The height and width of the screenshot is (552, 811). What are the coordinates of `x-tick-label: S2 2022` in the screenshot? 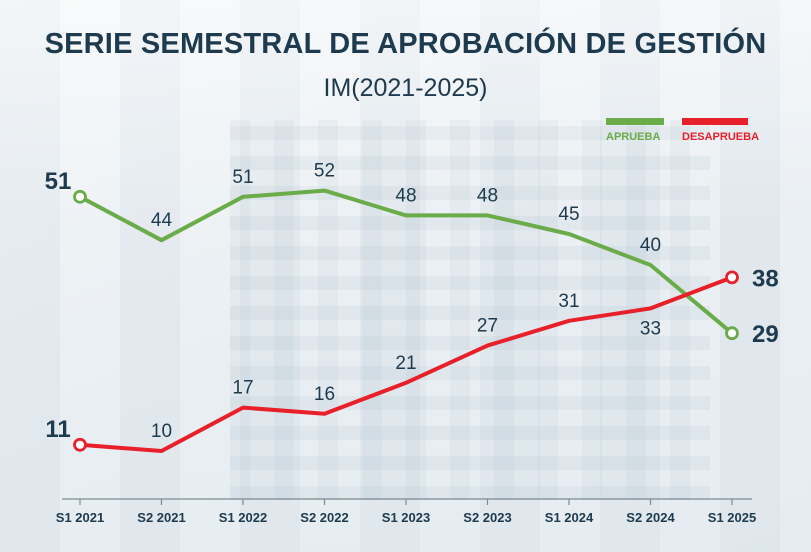 It's located at (324, 517).